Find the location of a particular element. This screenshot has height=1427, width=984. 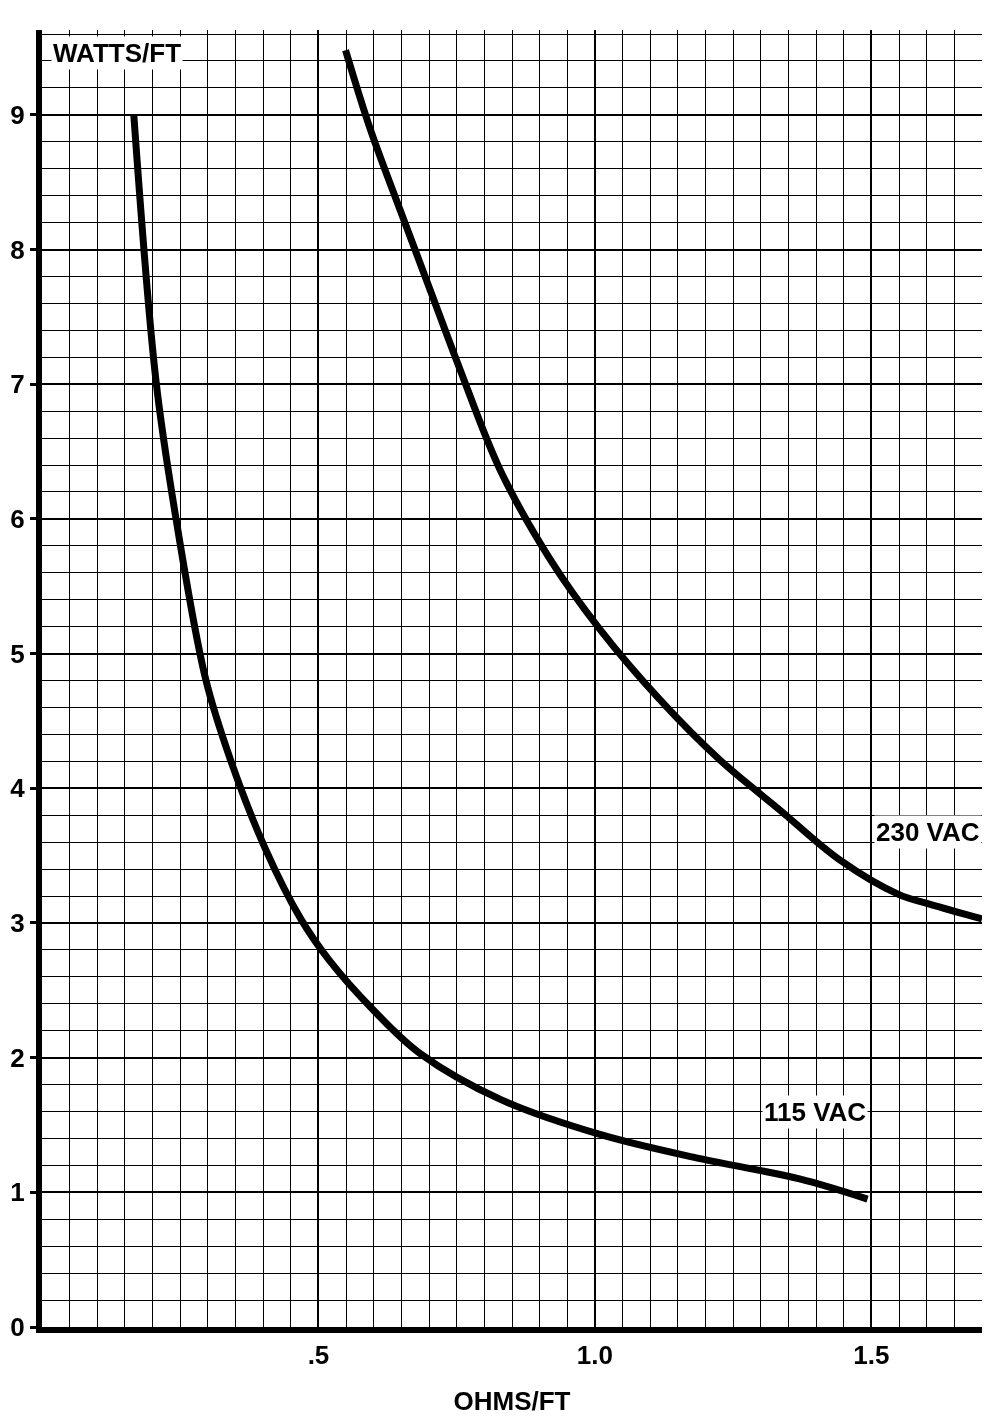

series-label: 115 VAC is located at coordinates (815, 1112).